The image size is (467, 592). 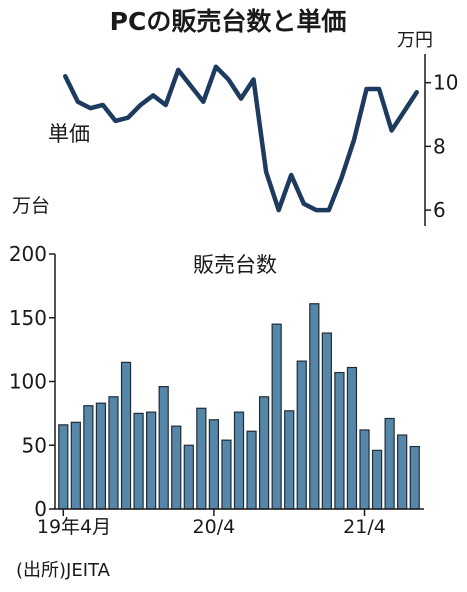 What do you see at coordinates (28, 382) in the screenshot?
I see `sales-y-tick-label: 100` at bounding box center [28, 382].